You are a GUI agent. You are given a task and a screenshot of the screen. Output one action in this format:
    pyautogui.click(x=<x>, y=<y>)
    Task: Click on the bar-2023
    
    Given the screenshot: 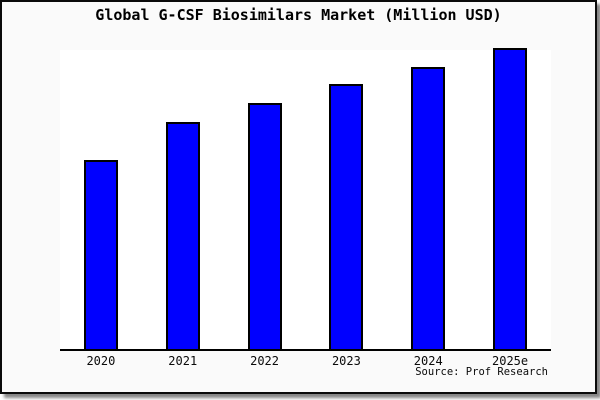 What is the action you would take?
    pyautogui.click(x=346, y=216)
    